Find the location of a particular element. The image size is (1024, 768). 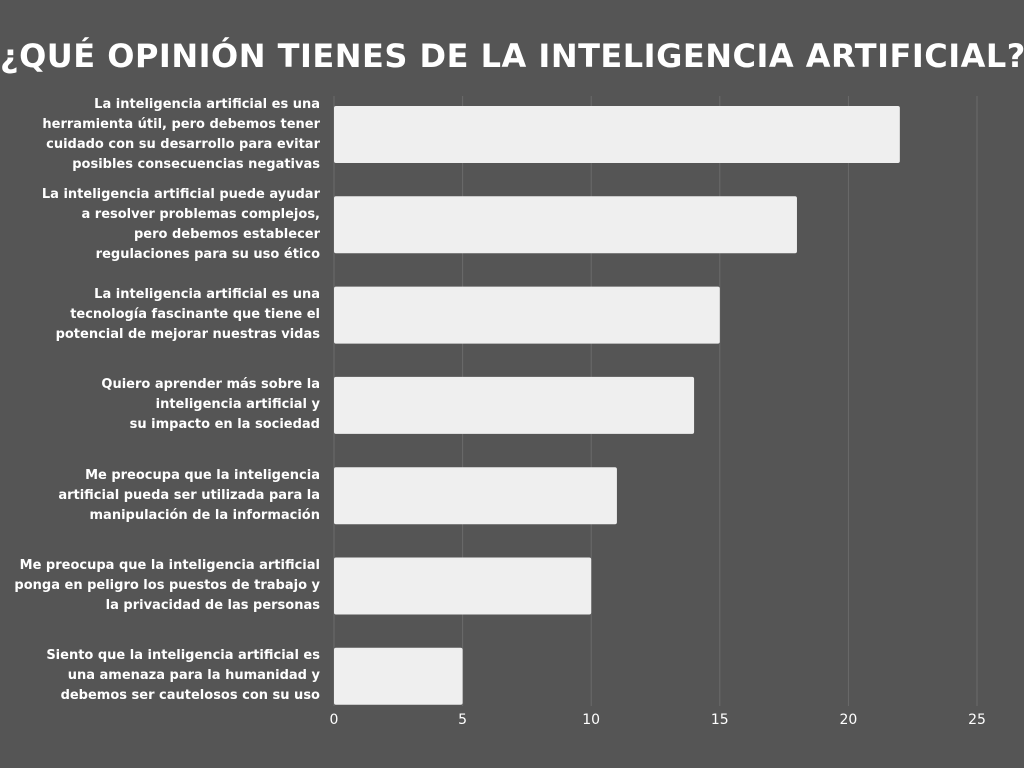

x-tick-label: 0 is located at coordinates (334, 720).